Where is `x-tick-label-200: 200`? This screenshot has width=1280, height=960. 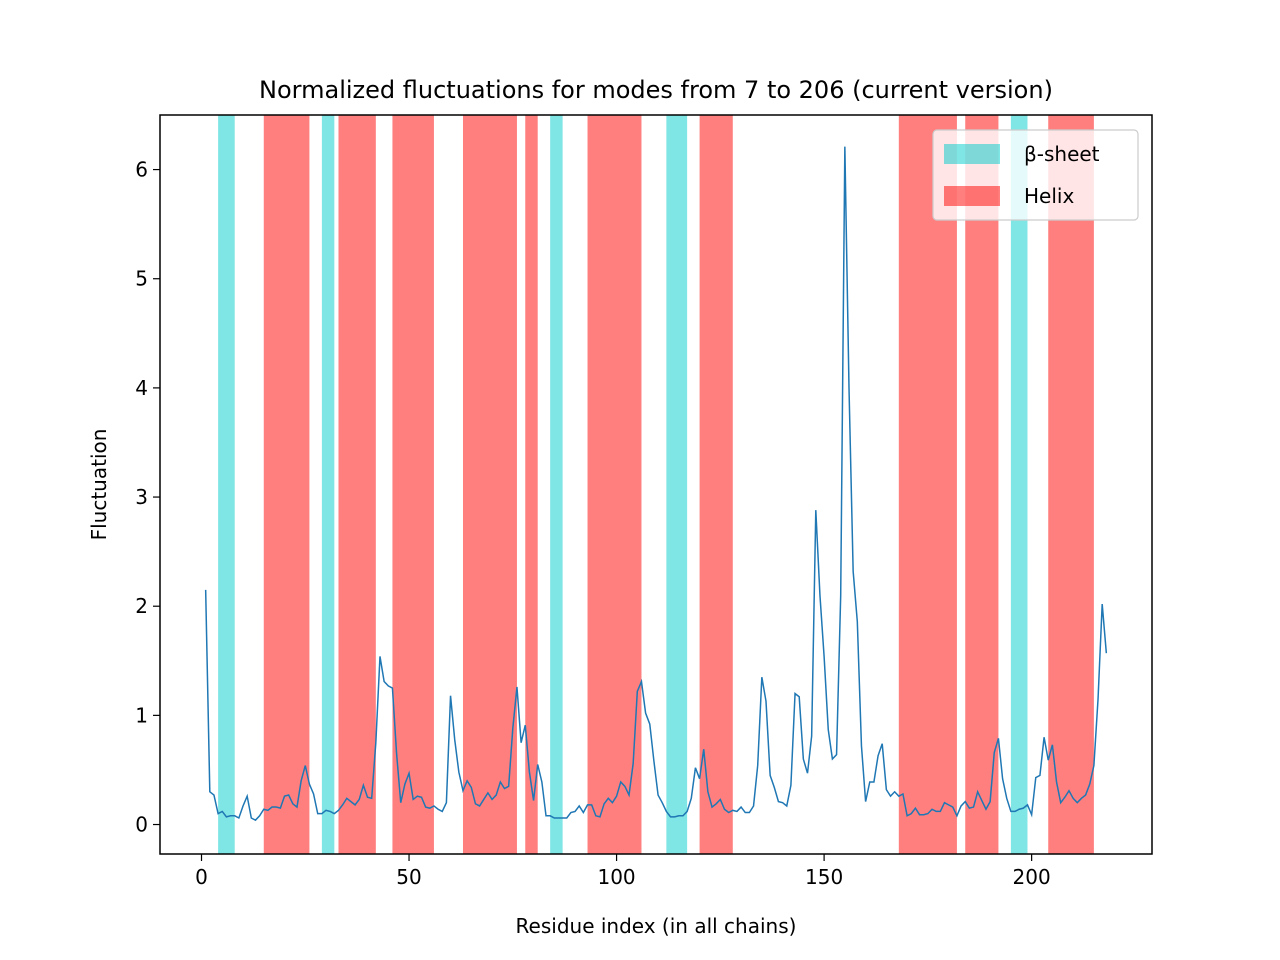
x-tick-label-200: 200 is located at coordinates (1032, 877).